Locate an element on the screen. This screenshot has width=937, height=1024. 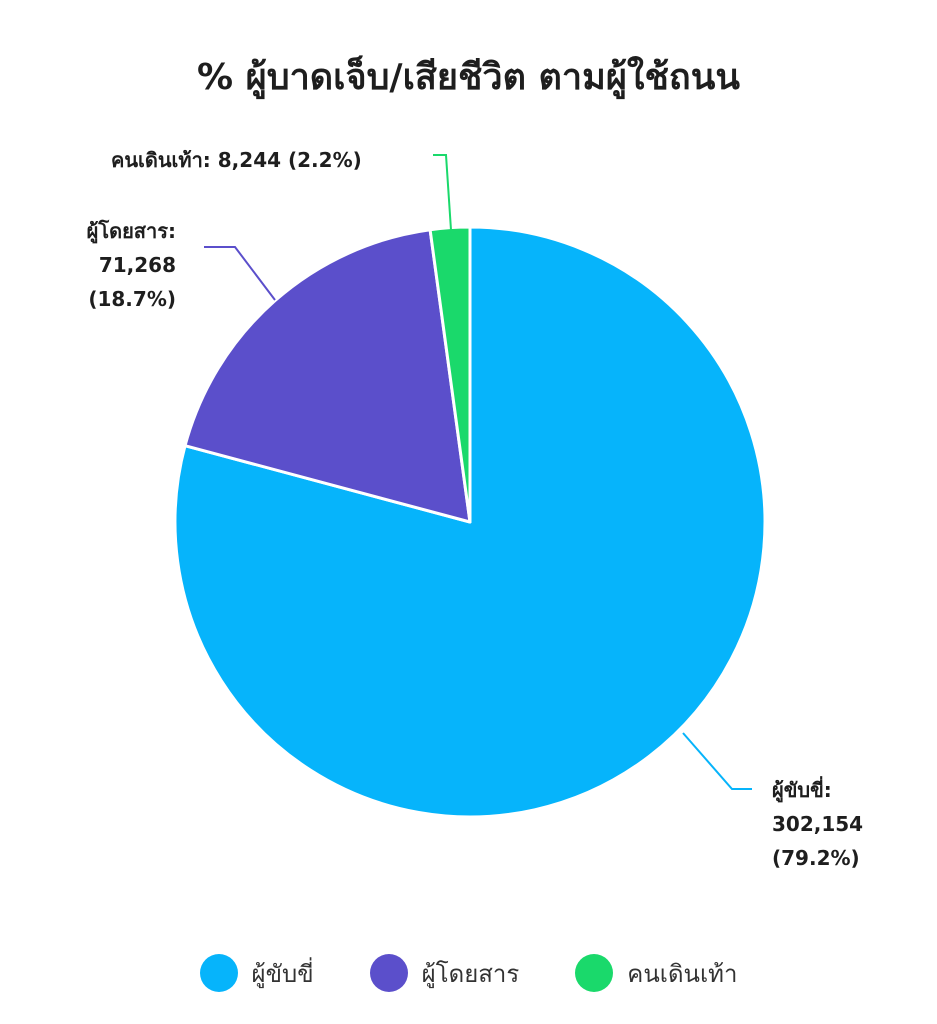
legend-item-driver: ผู้ขับขี่ is located at coordinates (256, 973).